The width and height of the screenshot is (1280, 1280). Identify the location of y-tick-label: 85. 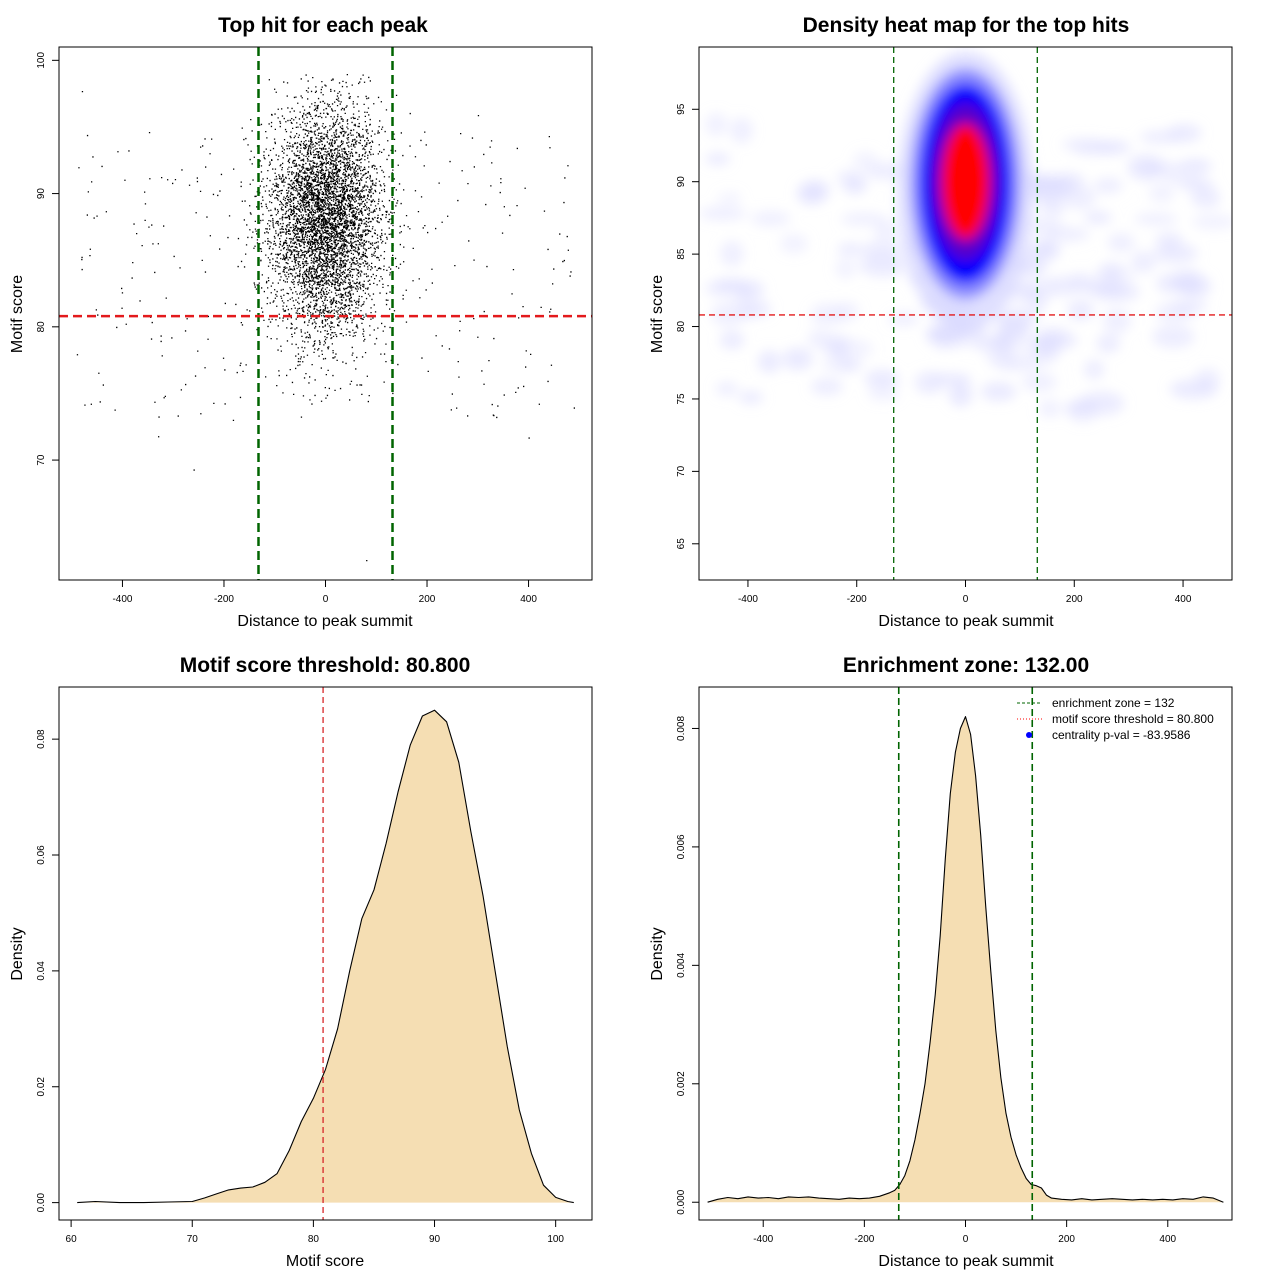
(681, 254).